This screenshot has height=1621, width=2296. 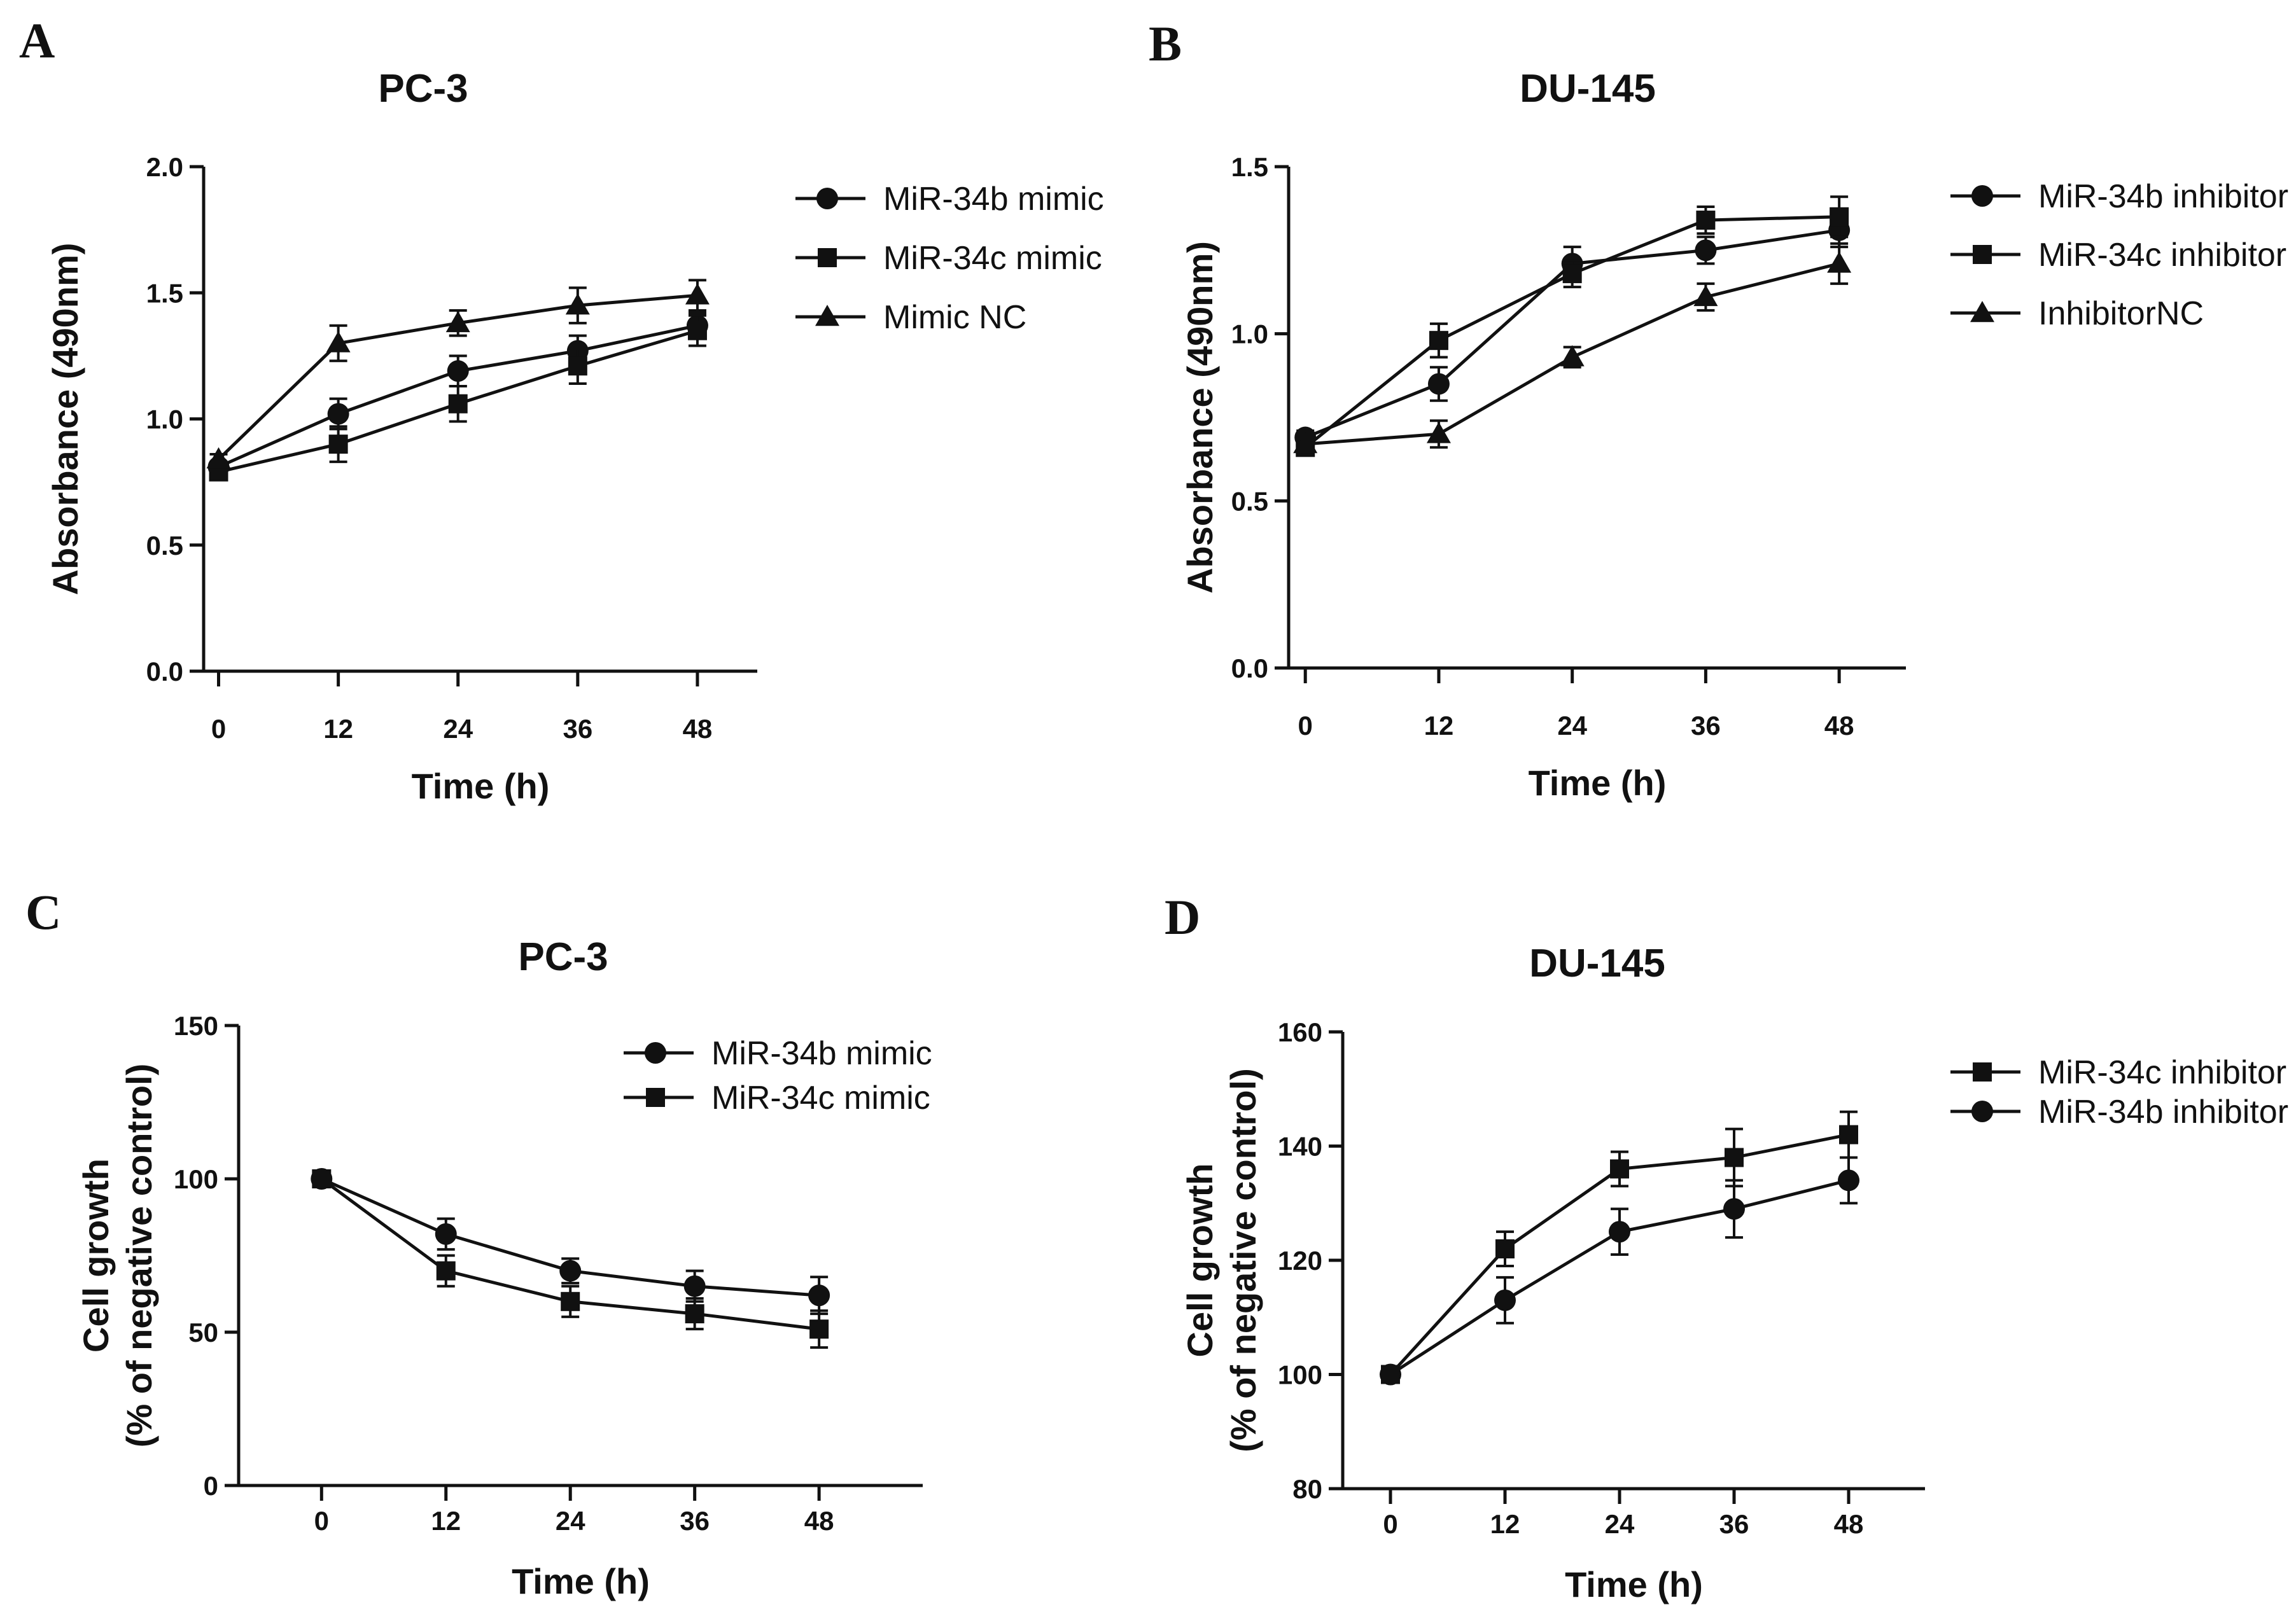 I want to click on legend-entry: Mimic NC, so click(x=910, y=317).